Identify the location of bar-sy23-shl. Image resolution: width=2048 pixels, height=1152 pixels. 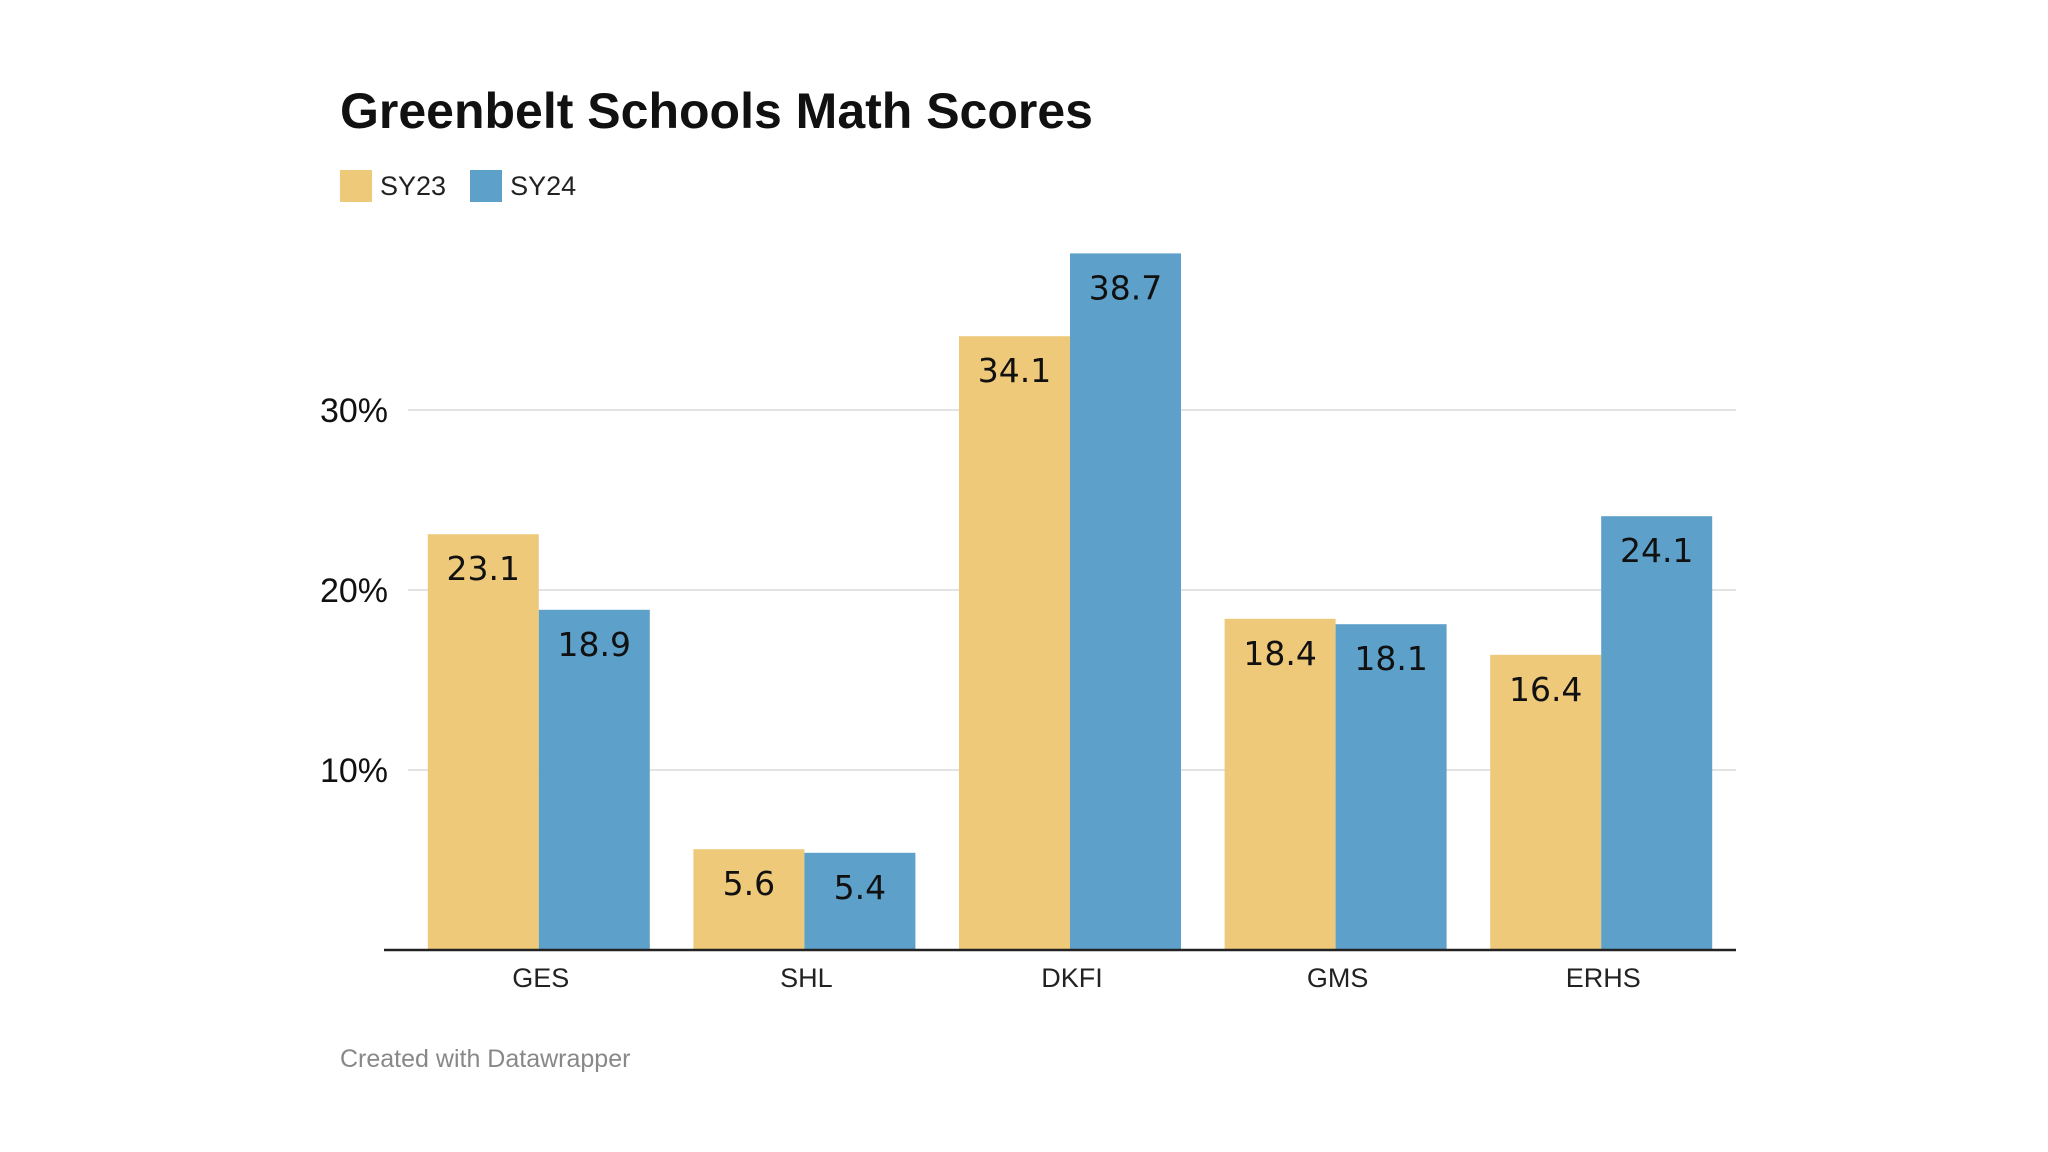
(749, 899).